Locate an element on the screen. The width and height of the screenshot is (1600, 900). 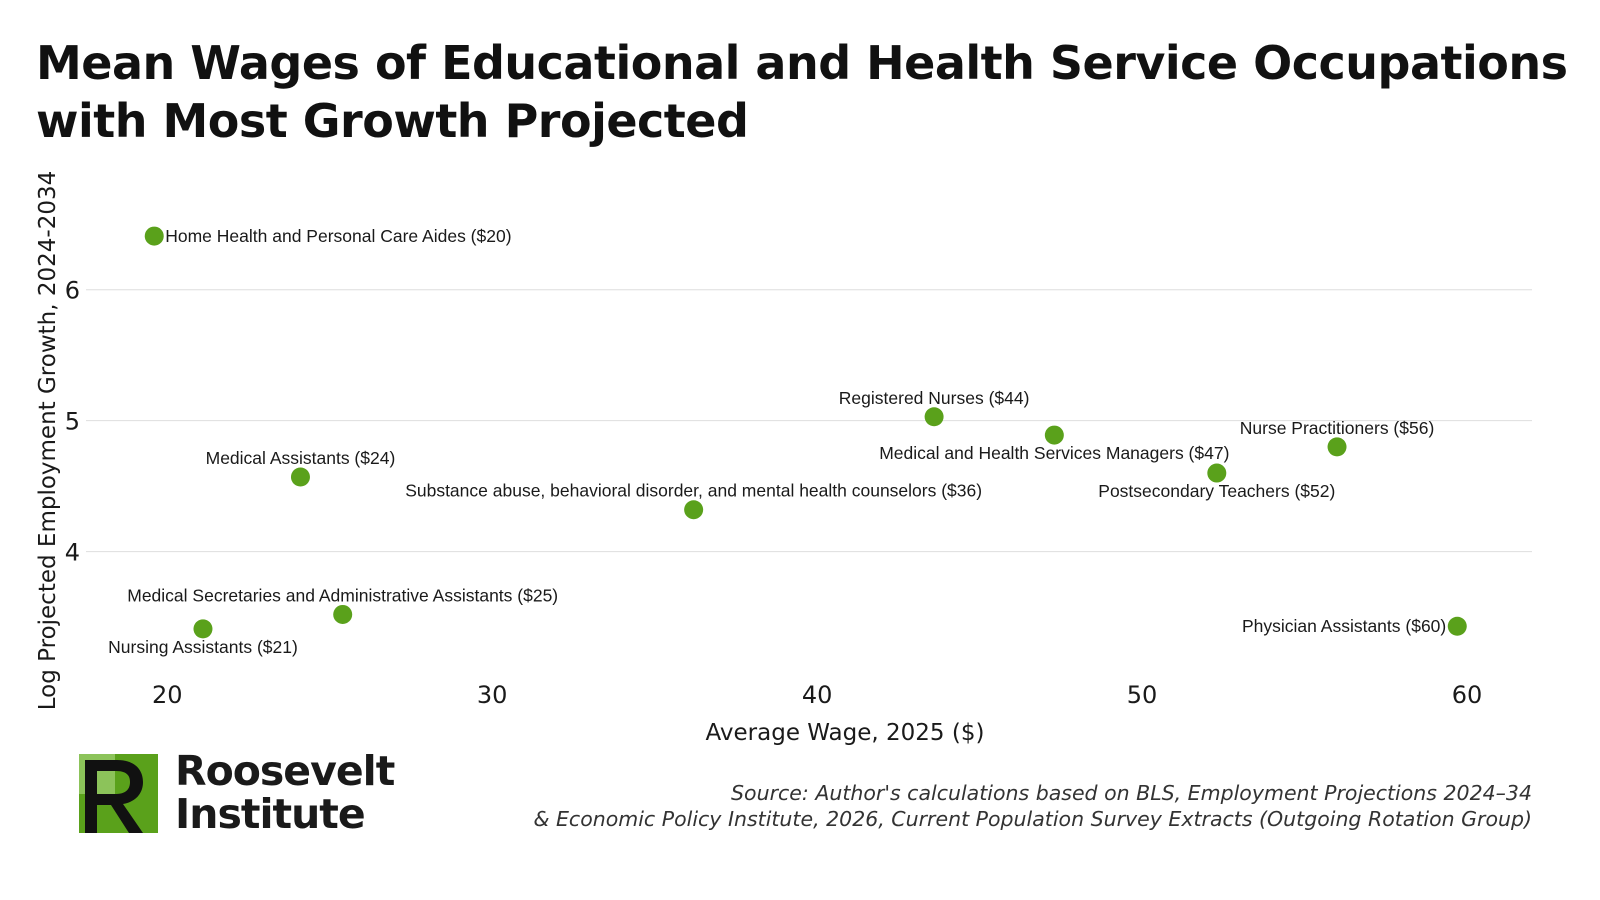
data-point-label: Medical Assistants ($24) is located at coordinates (301, 458).